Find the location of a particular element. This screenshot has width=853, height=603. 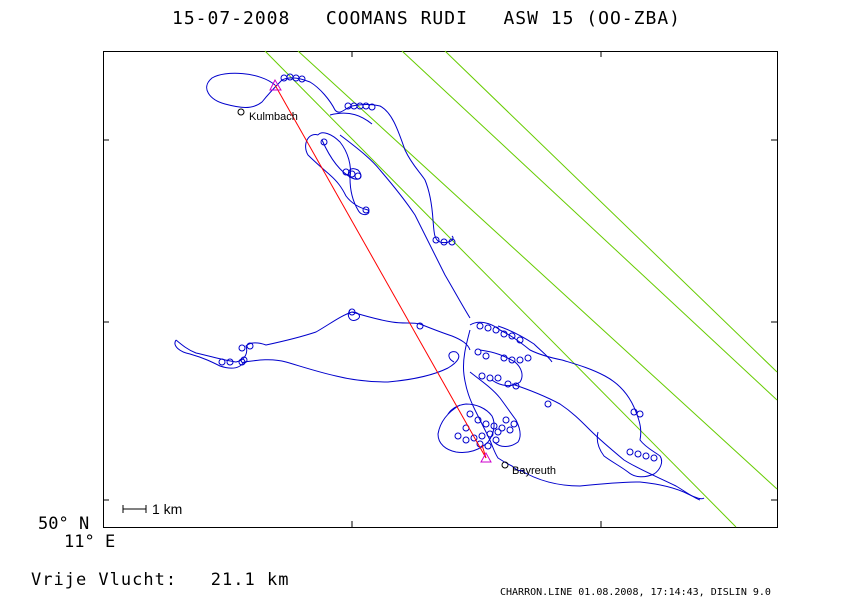

kulmbach-marker is located at coordinates (241, 112).